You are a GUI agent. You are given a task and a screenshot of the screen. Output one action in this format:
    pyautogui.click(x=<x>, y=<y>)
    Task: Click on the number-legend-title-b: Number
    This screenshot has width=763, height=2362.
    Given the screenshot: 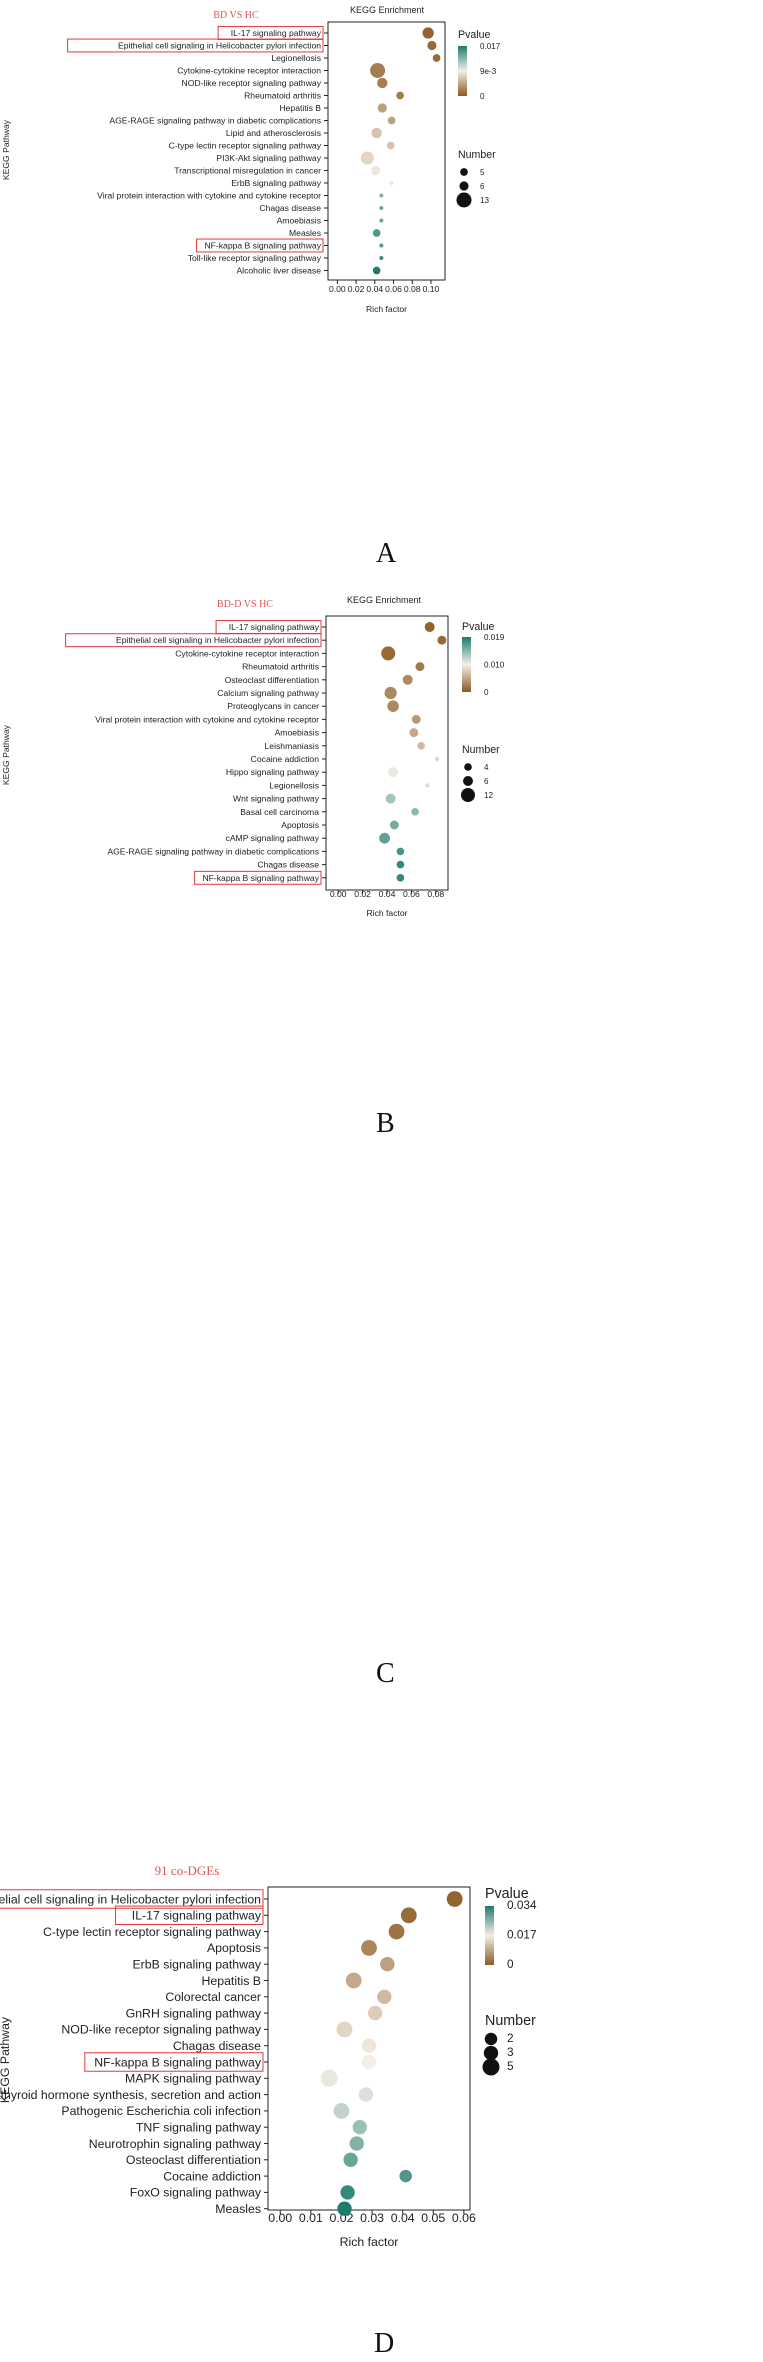 What is the action you would take?
    pyautogui.click(x=481, y=750)
    